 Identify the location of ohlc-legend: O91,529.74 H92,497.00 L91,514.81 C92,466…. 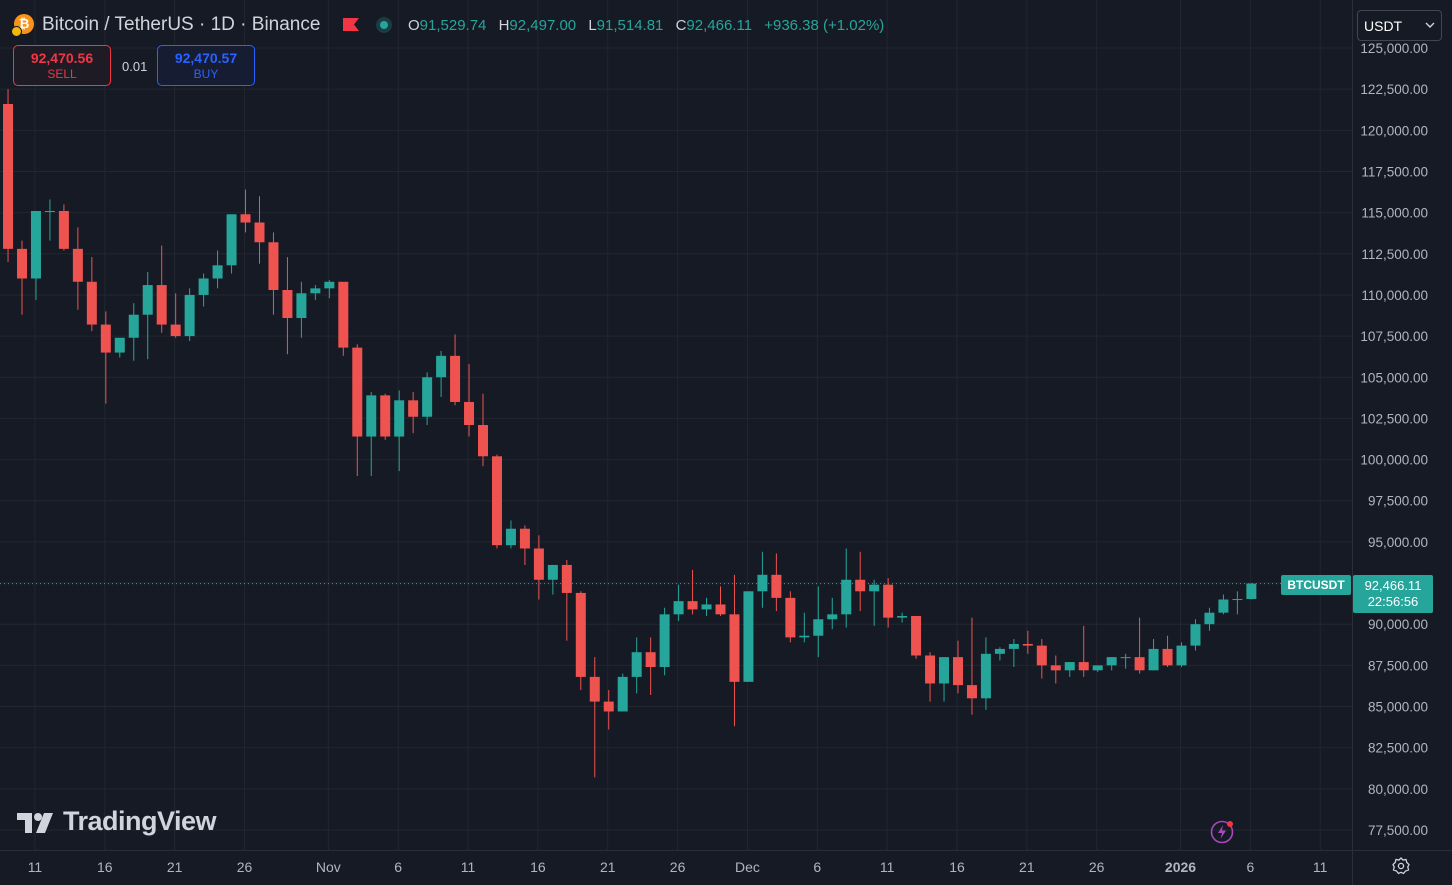
(646, 25).